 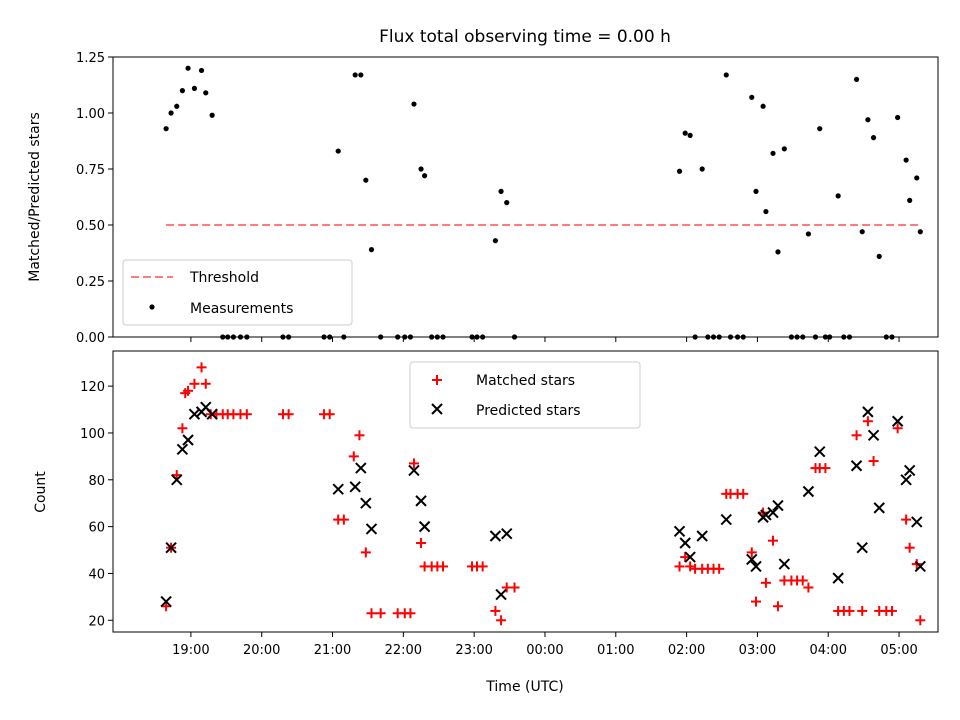 What do you see at coordinates (615, 650) in the screenshot?
I see `x-tick-label: 01:00` at bounding box center [615, 650].